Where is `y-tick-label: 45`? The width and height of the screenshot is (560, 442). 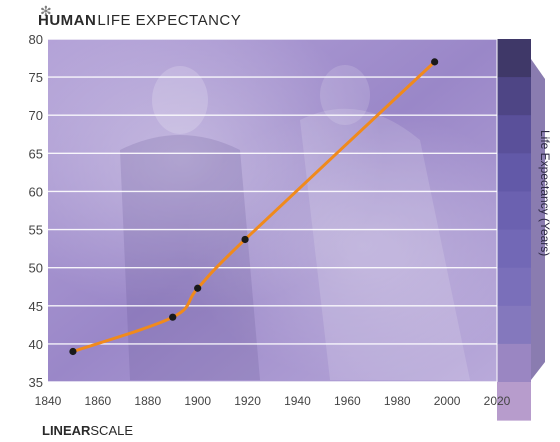 y-tick-label: 45 is located at coordinates (36, 306).